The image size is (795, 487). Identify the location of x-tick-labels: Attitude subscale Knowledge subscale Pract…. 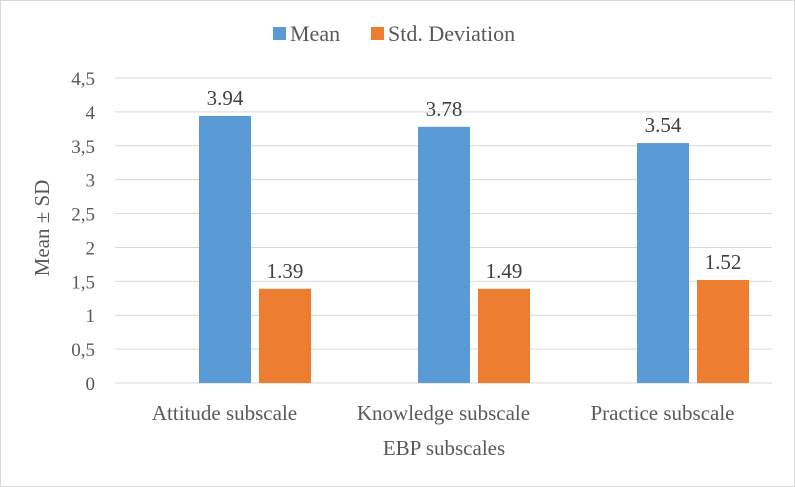
(443, 413).